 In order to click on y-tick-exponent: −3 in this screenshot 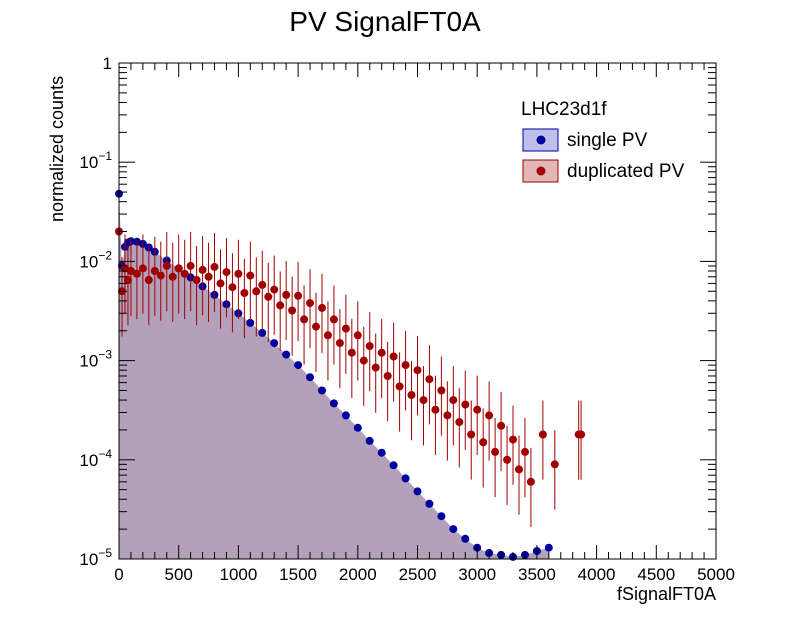, I will do `click(105, 355)`.